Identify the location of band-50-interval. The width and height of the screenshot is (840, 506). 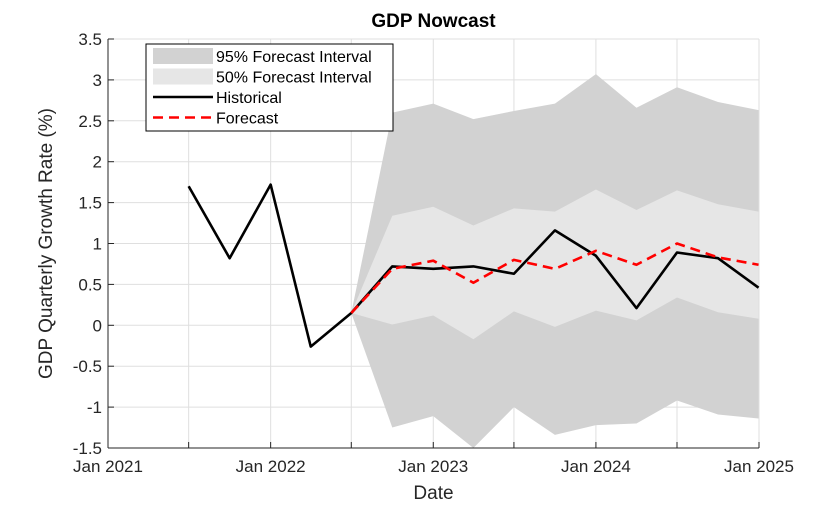
(555, 264).